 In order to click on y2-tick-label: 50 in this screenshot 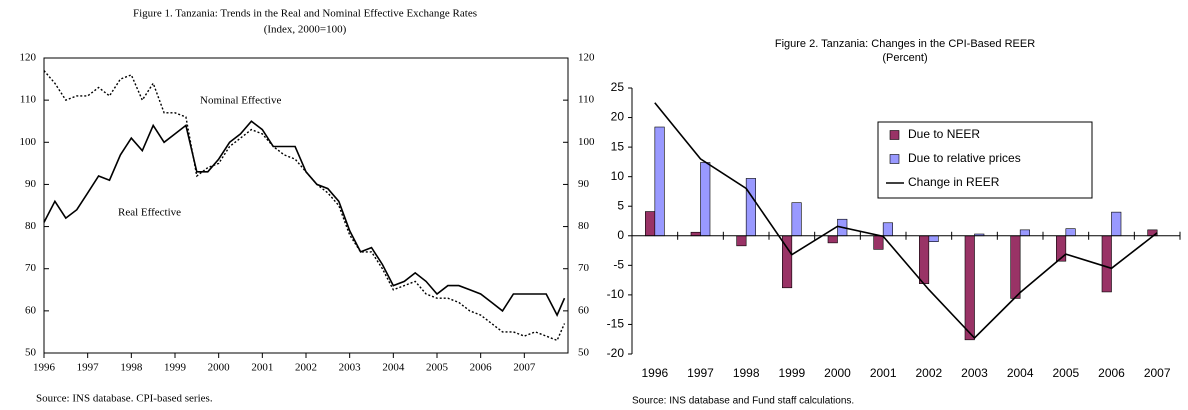, I will do `click(584, 353)`.